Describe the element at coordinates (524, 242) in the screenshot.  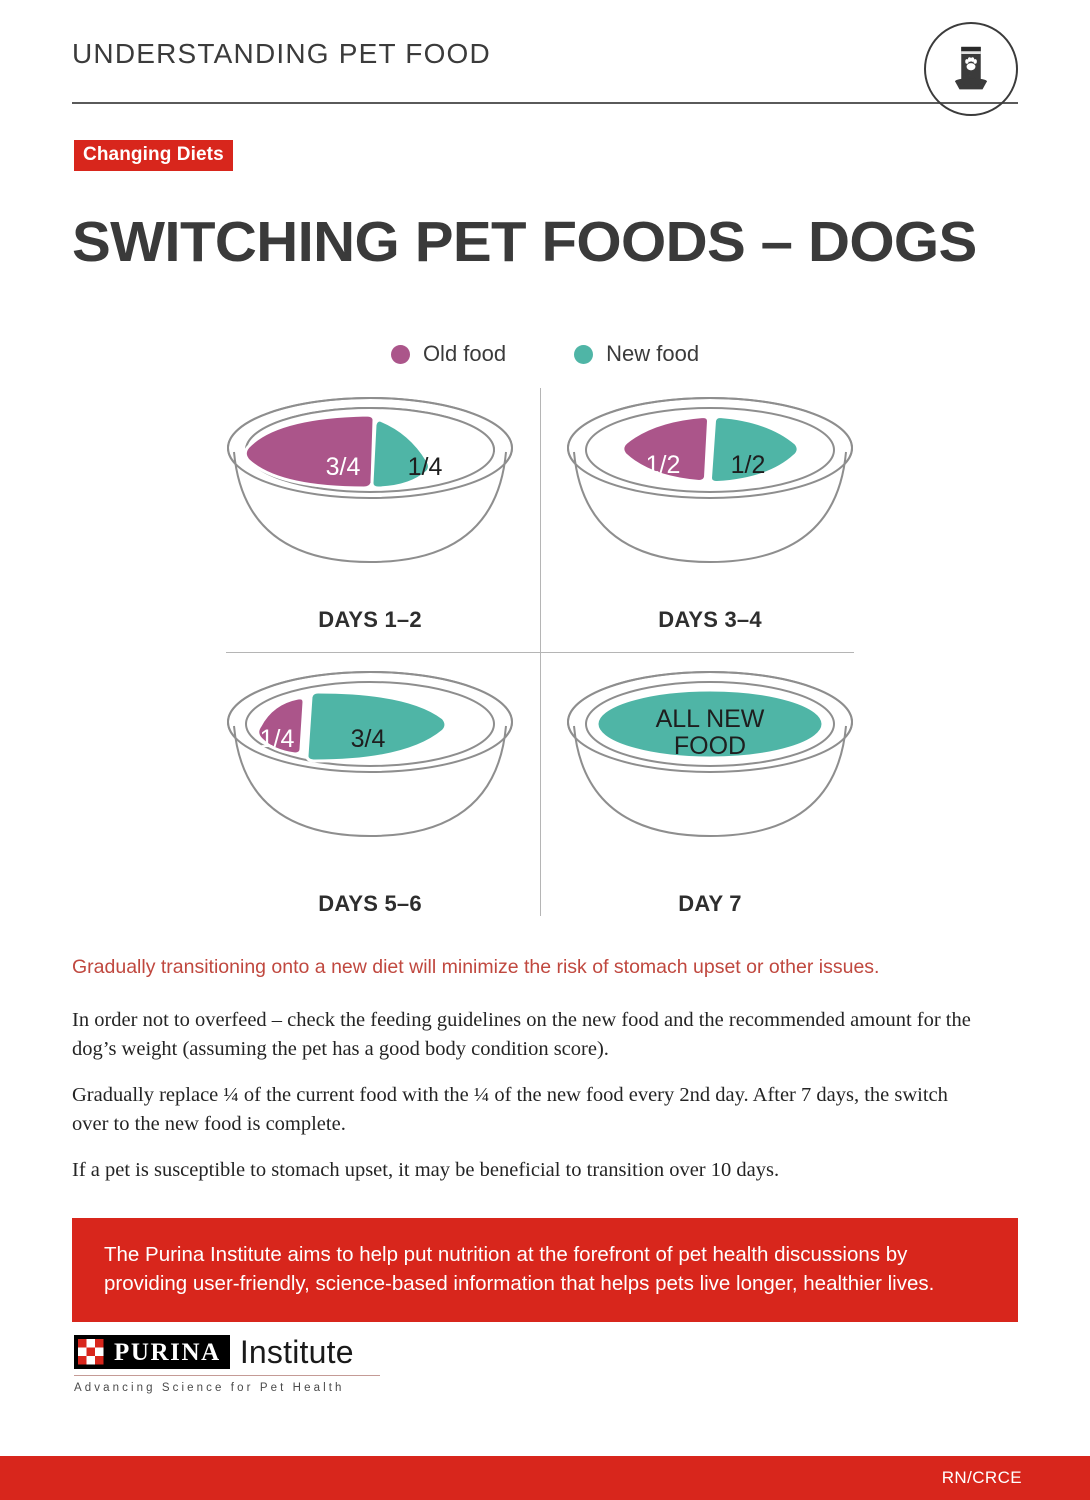
I see `page-title: SWITCHING PET FOODS – DOGS` at that location.